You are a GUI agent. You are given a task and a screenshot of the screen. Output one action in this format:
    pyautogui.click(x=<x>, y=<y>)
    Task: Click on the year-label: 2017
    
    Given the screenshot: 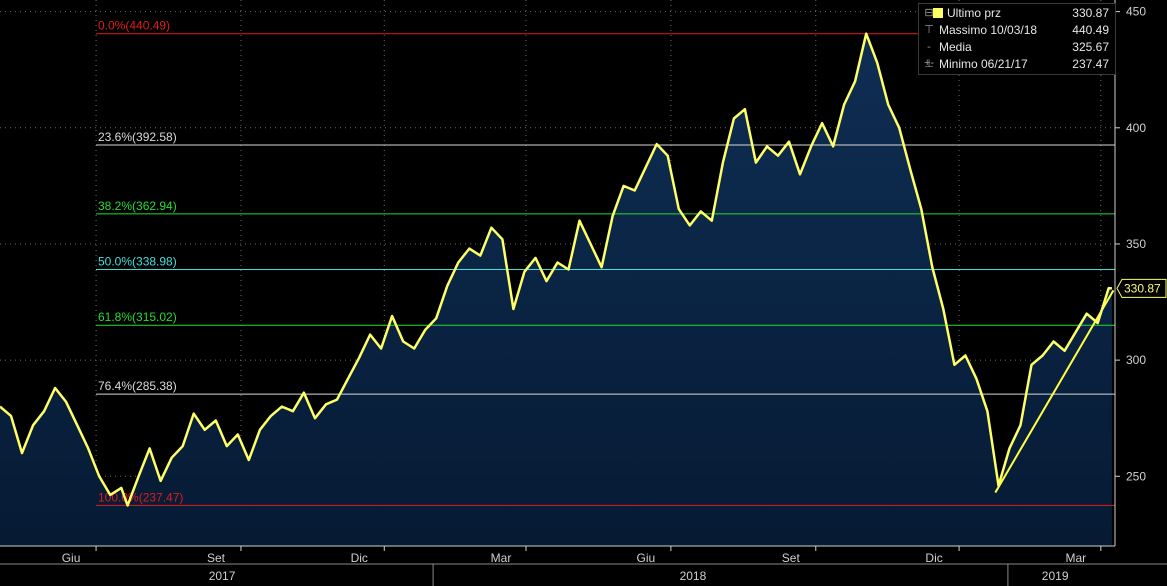 What is the action you would take?
    pyautogui.click(x=222, y=576)
    